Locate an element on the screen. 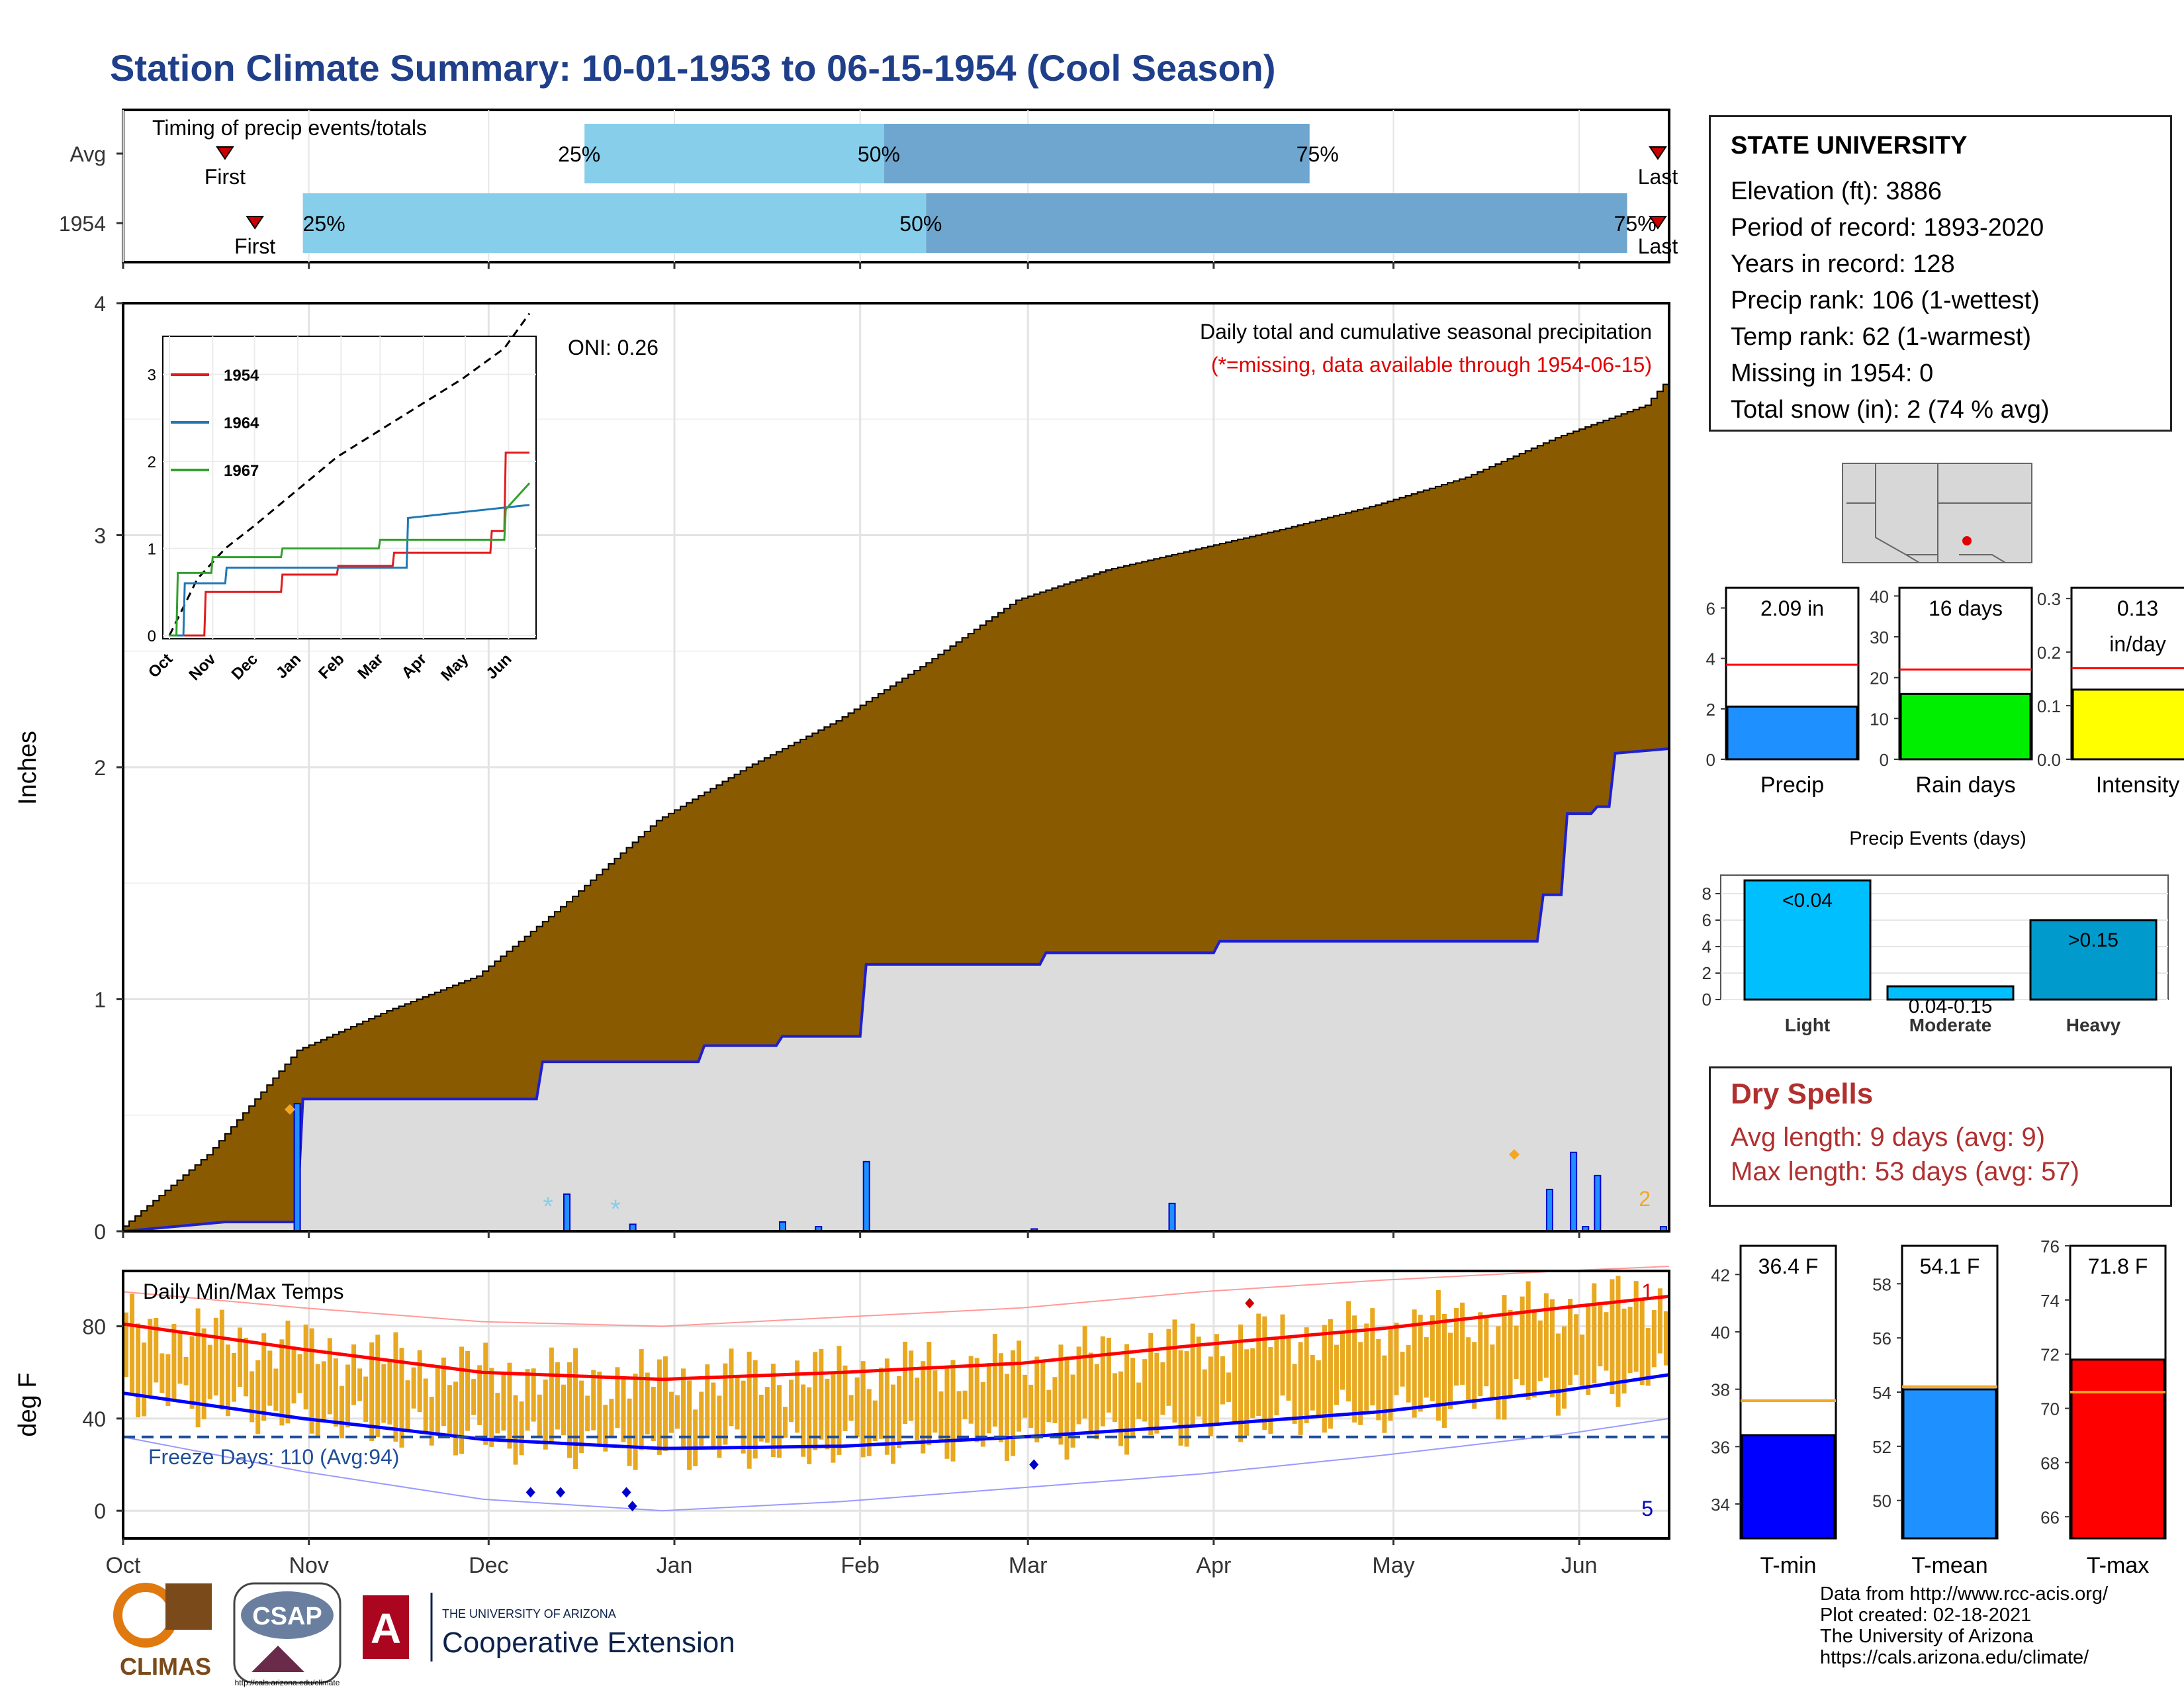  station-years: Years in record: 128 is located at coordinates (1843, 264).